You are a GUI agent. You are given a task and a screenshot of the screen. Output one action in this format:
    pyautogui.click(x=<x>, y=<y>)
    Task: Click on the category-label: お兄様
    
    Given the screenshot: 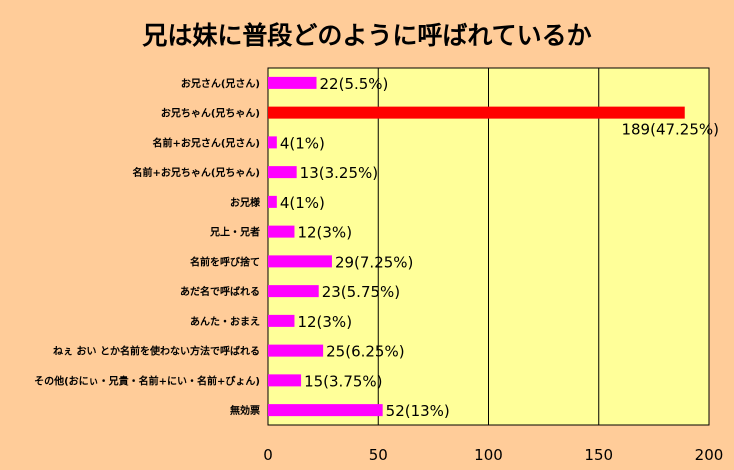 What is the action you would take?
    pyautogui.click(x=245, y=202)
    